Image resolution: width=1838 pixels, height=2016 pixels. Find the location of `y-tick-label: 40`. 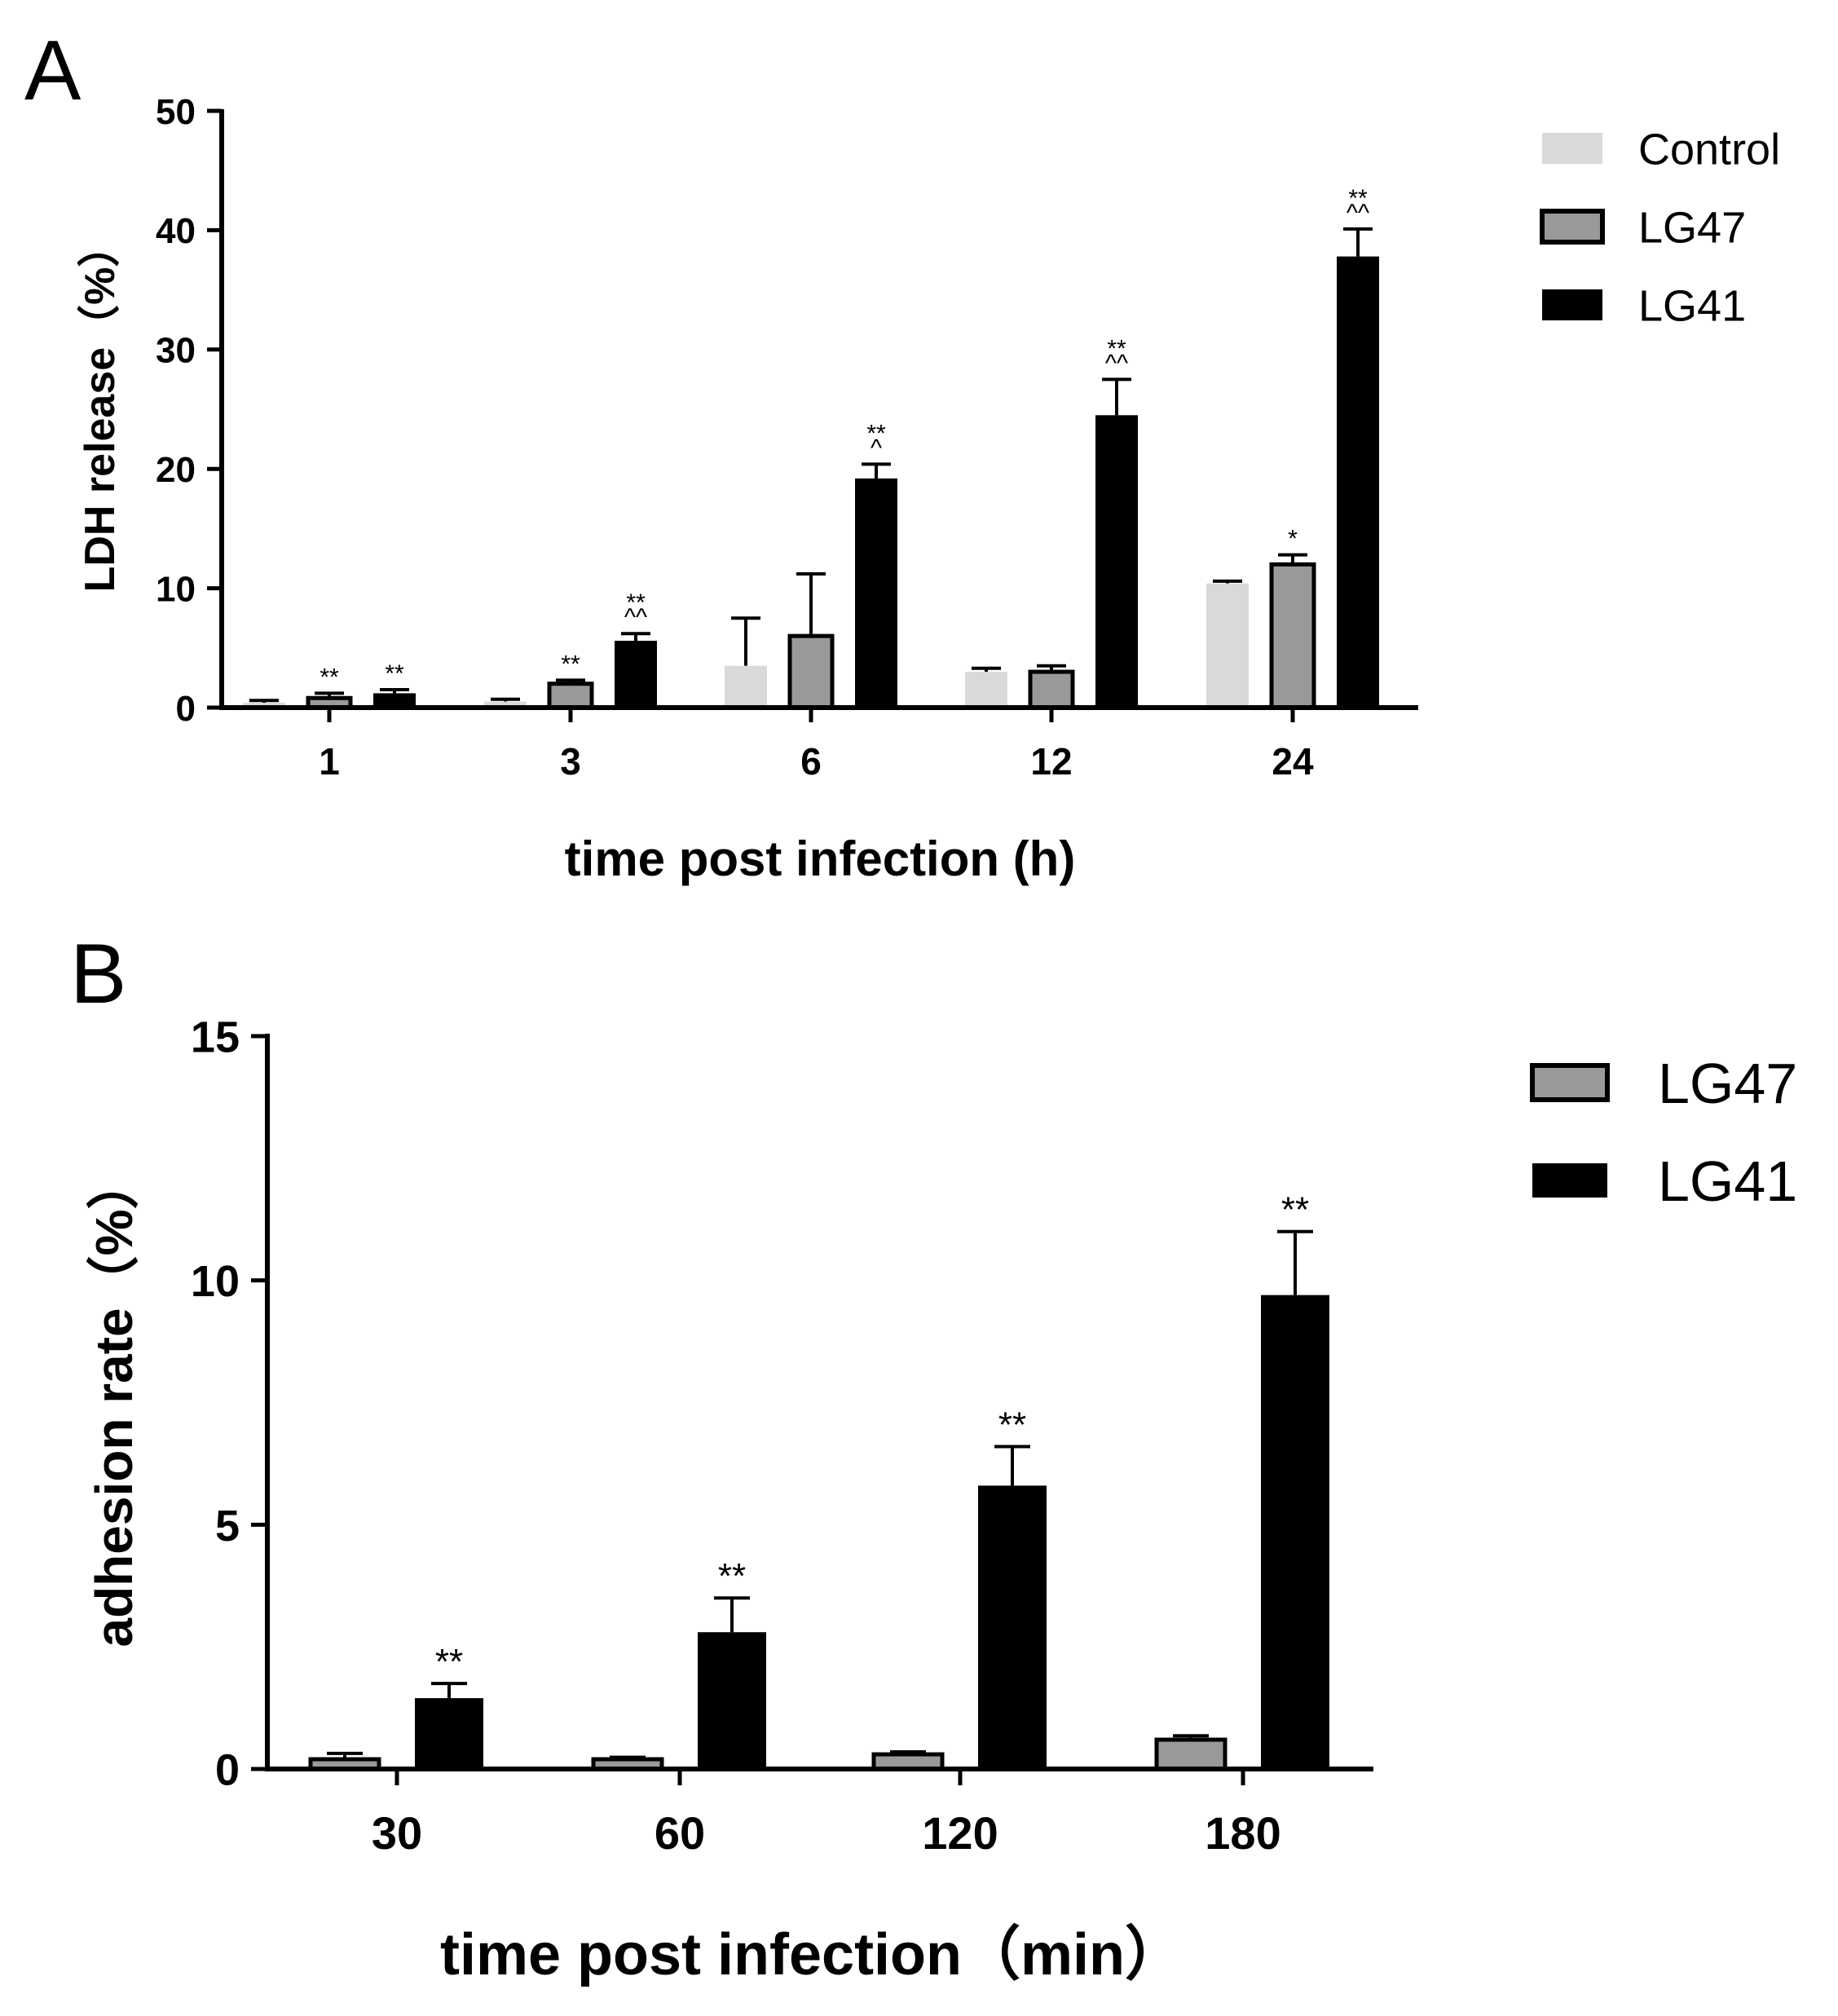

y-tick-label: 40 is located at coordinates (176, 231).